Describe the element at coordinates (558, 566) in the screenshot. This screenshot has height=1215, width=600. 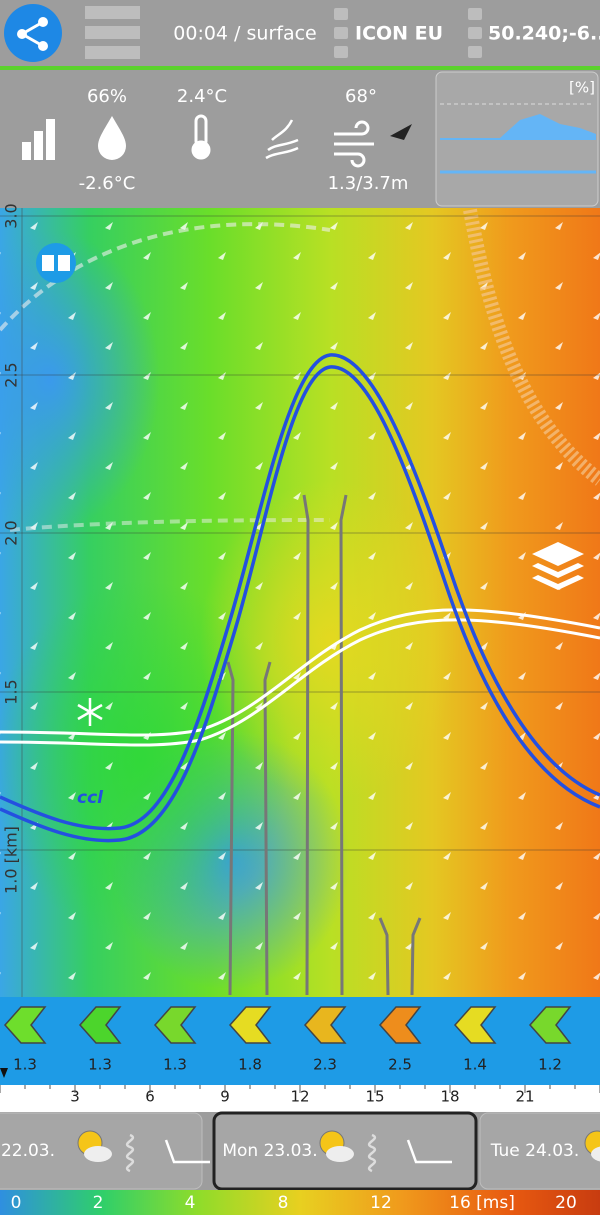
I see `layers-button` at that location.